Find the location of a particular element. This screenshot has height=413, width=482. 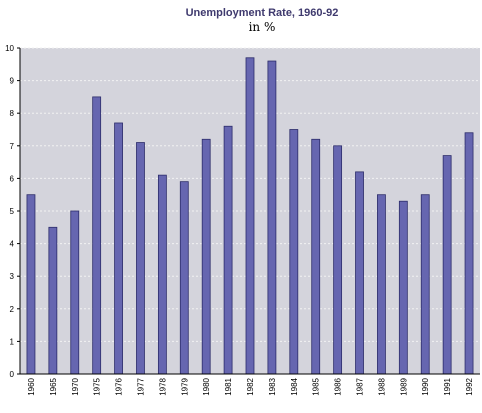

x-tick-label: 1978 is located at coordinates (162, 386).